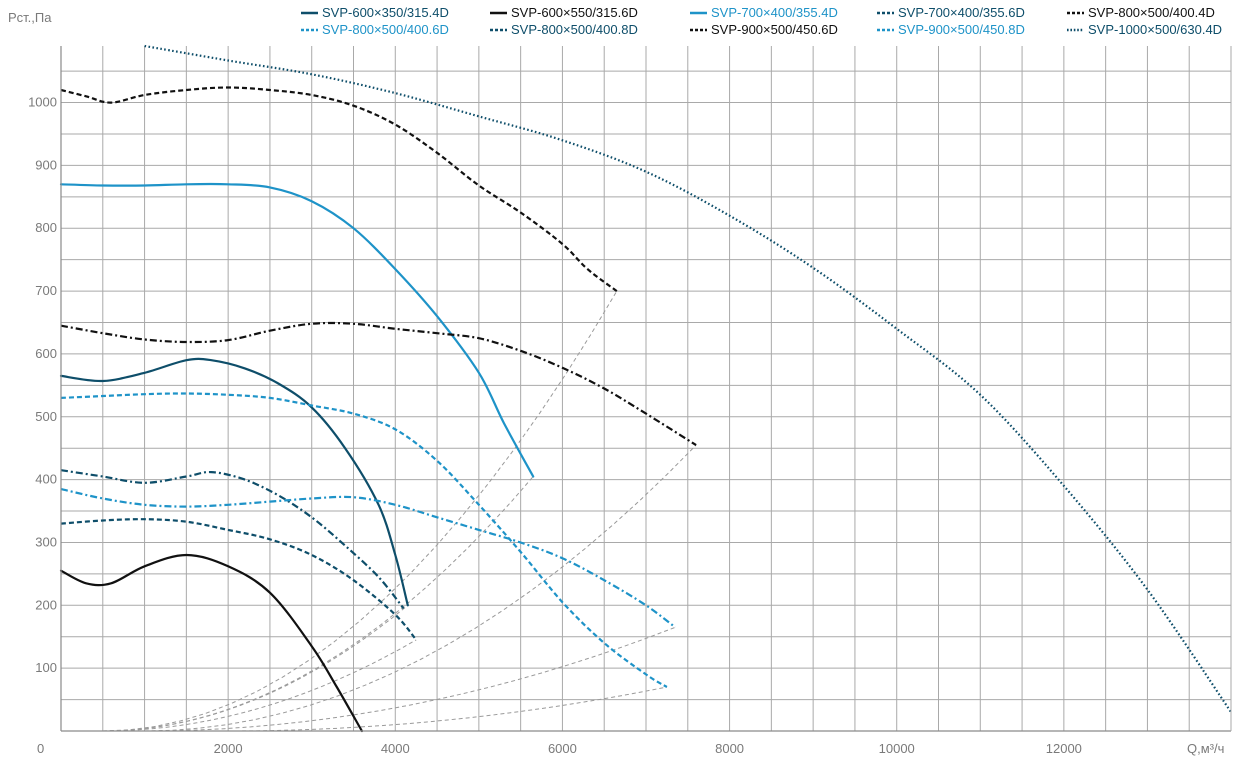 This screenshot has height=758, width=1245. I want to click on legend-label: SVP-900×500/450.6D, so click(774, 29).